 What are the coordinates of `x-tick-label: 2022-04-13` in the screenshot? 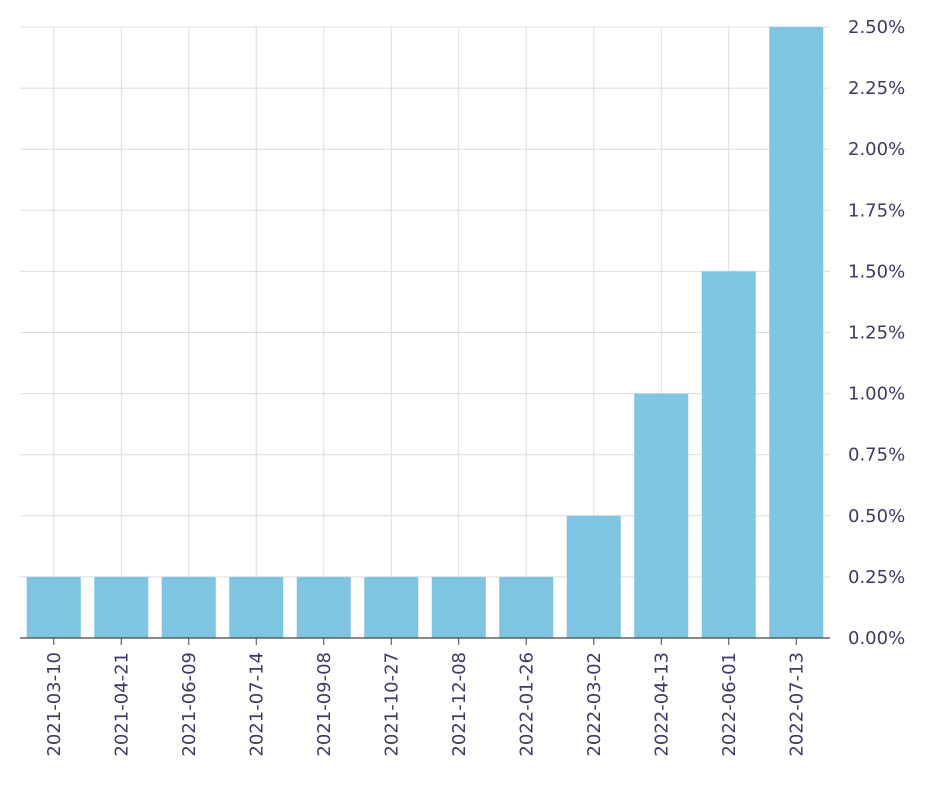 It's located at (661, 704).